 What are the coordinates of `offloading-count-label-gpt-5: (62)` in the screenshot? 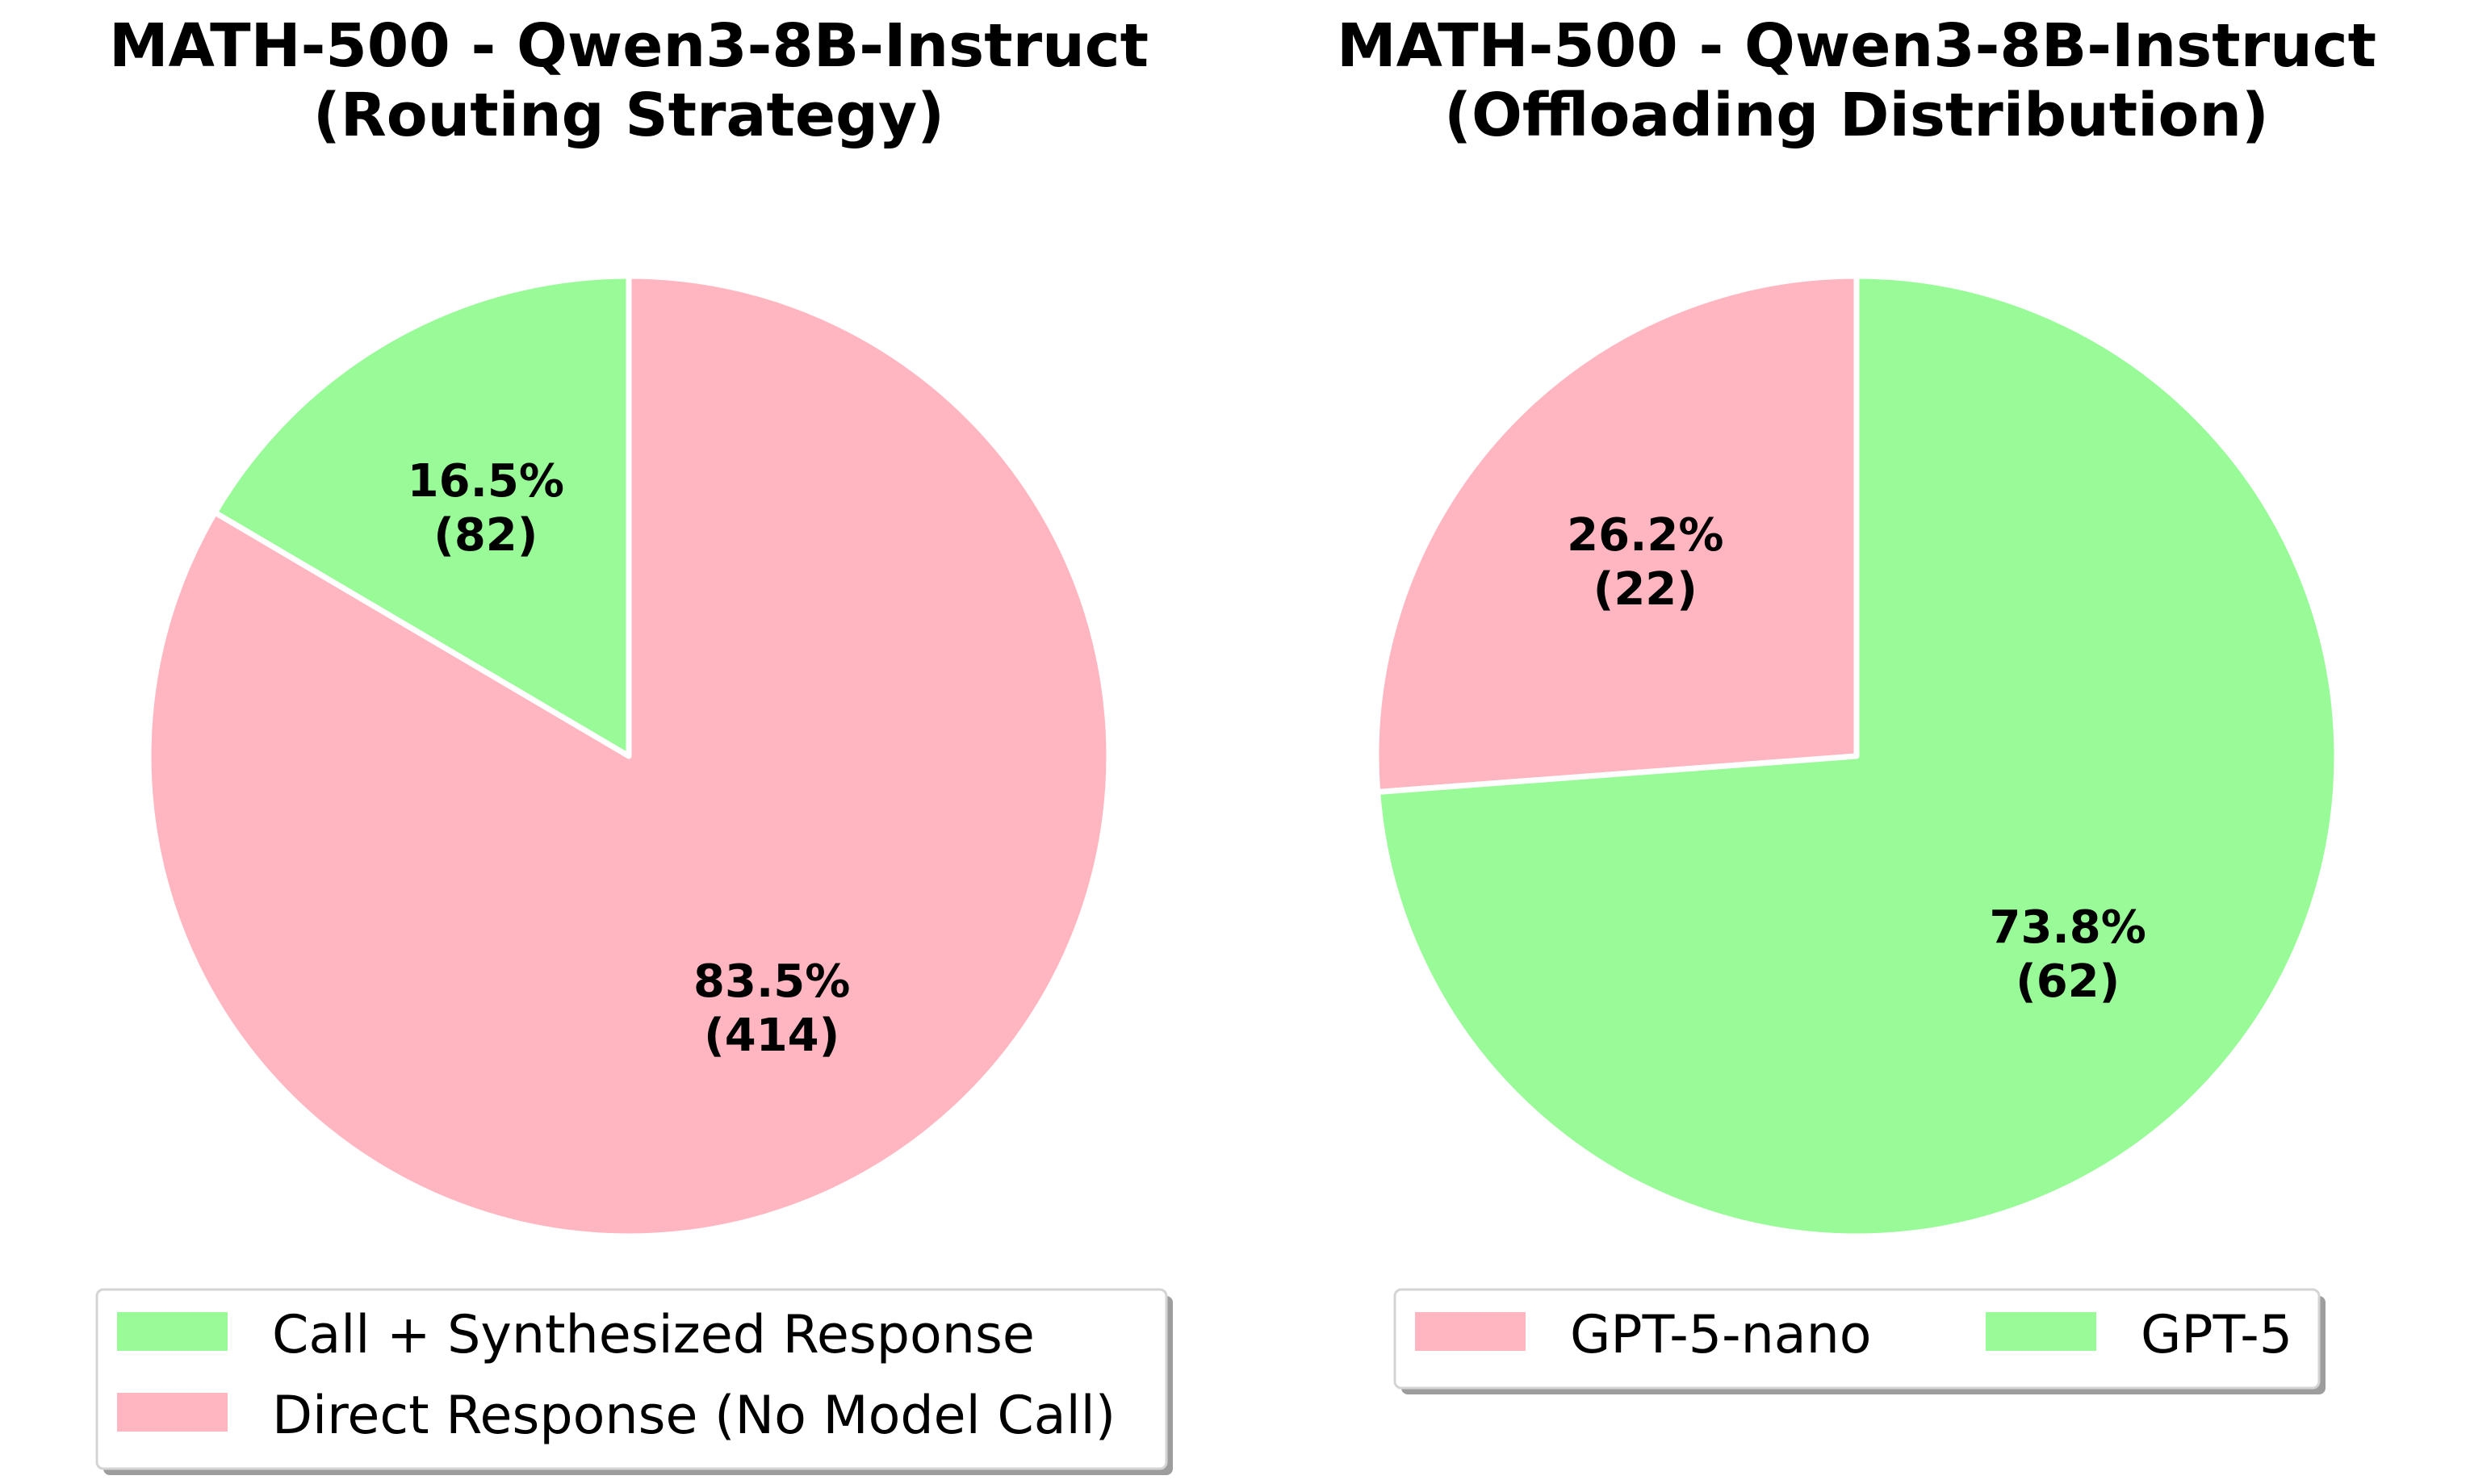 It's located at (2068, 982).